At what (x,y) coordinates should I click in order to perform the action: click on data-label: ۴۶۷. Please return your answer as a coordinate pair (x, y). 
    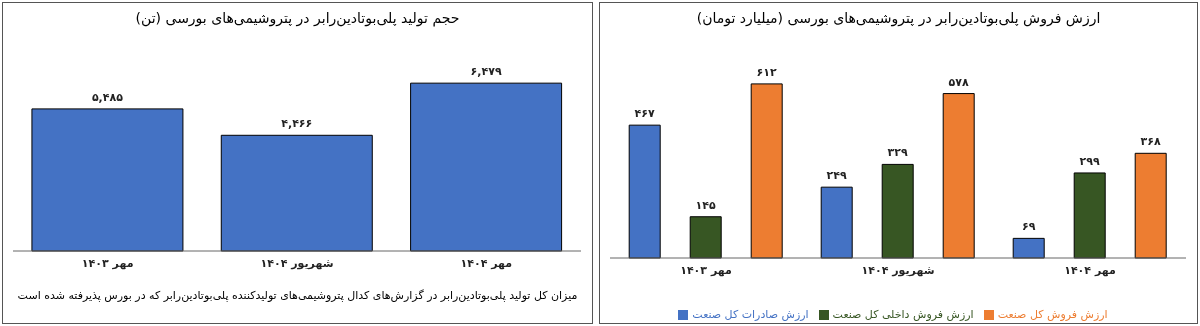
    Looking at the image, I should click on (645, 114).